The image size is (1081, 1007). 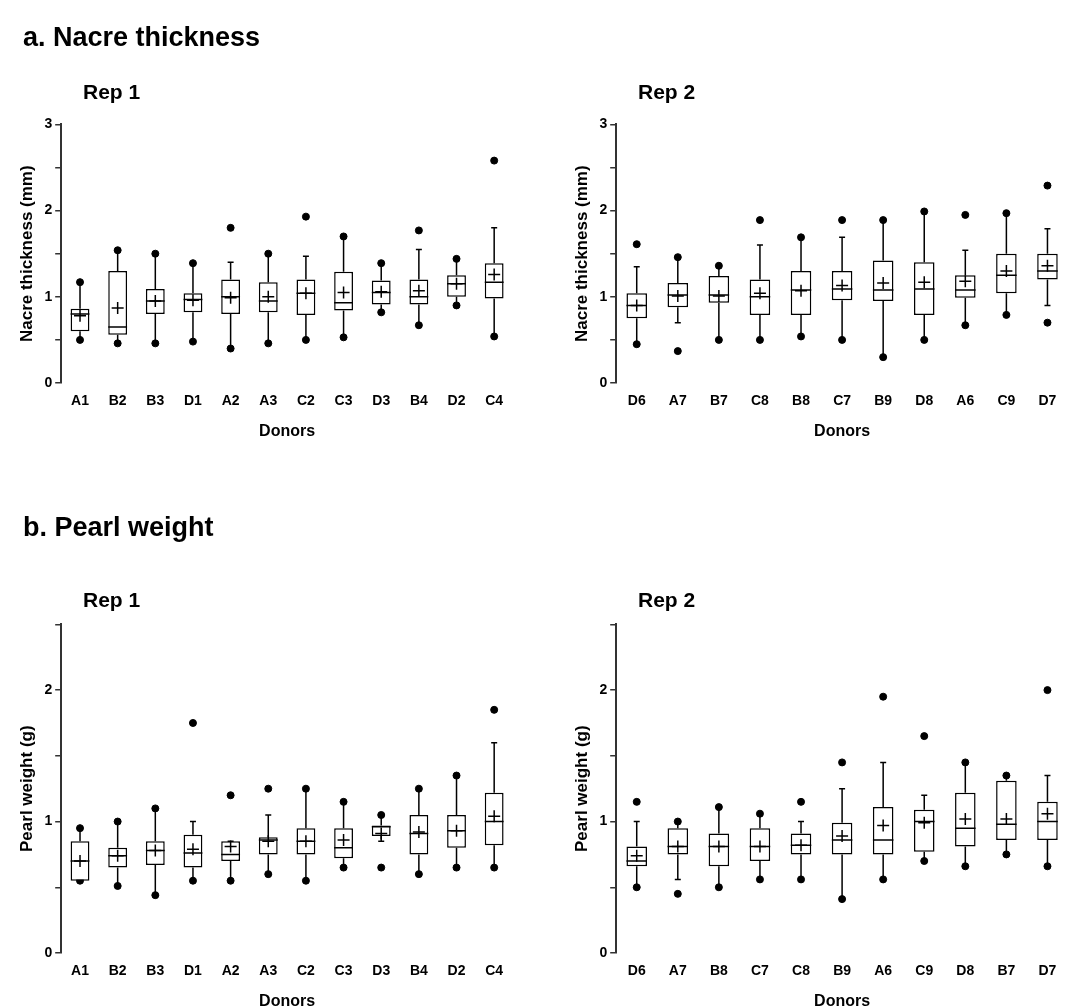 What do you see at coordinates (142, 37) in the screenshot?
I see `chart-title: a. Nacre thickness` at bounding box center [142, 37].